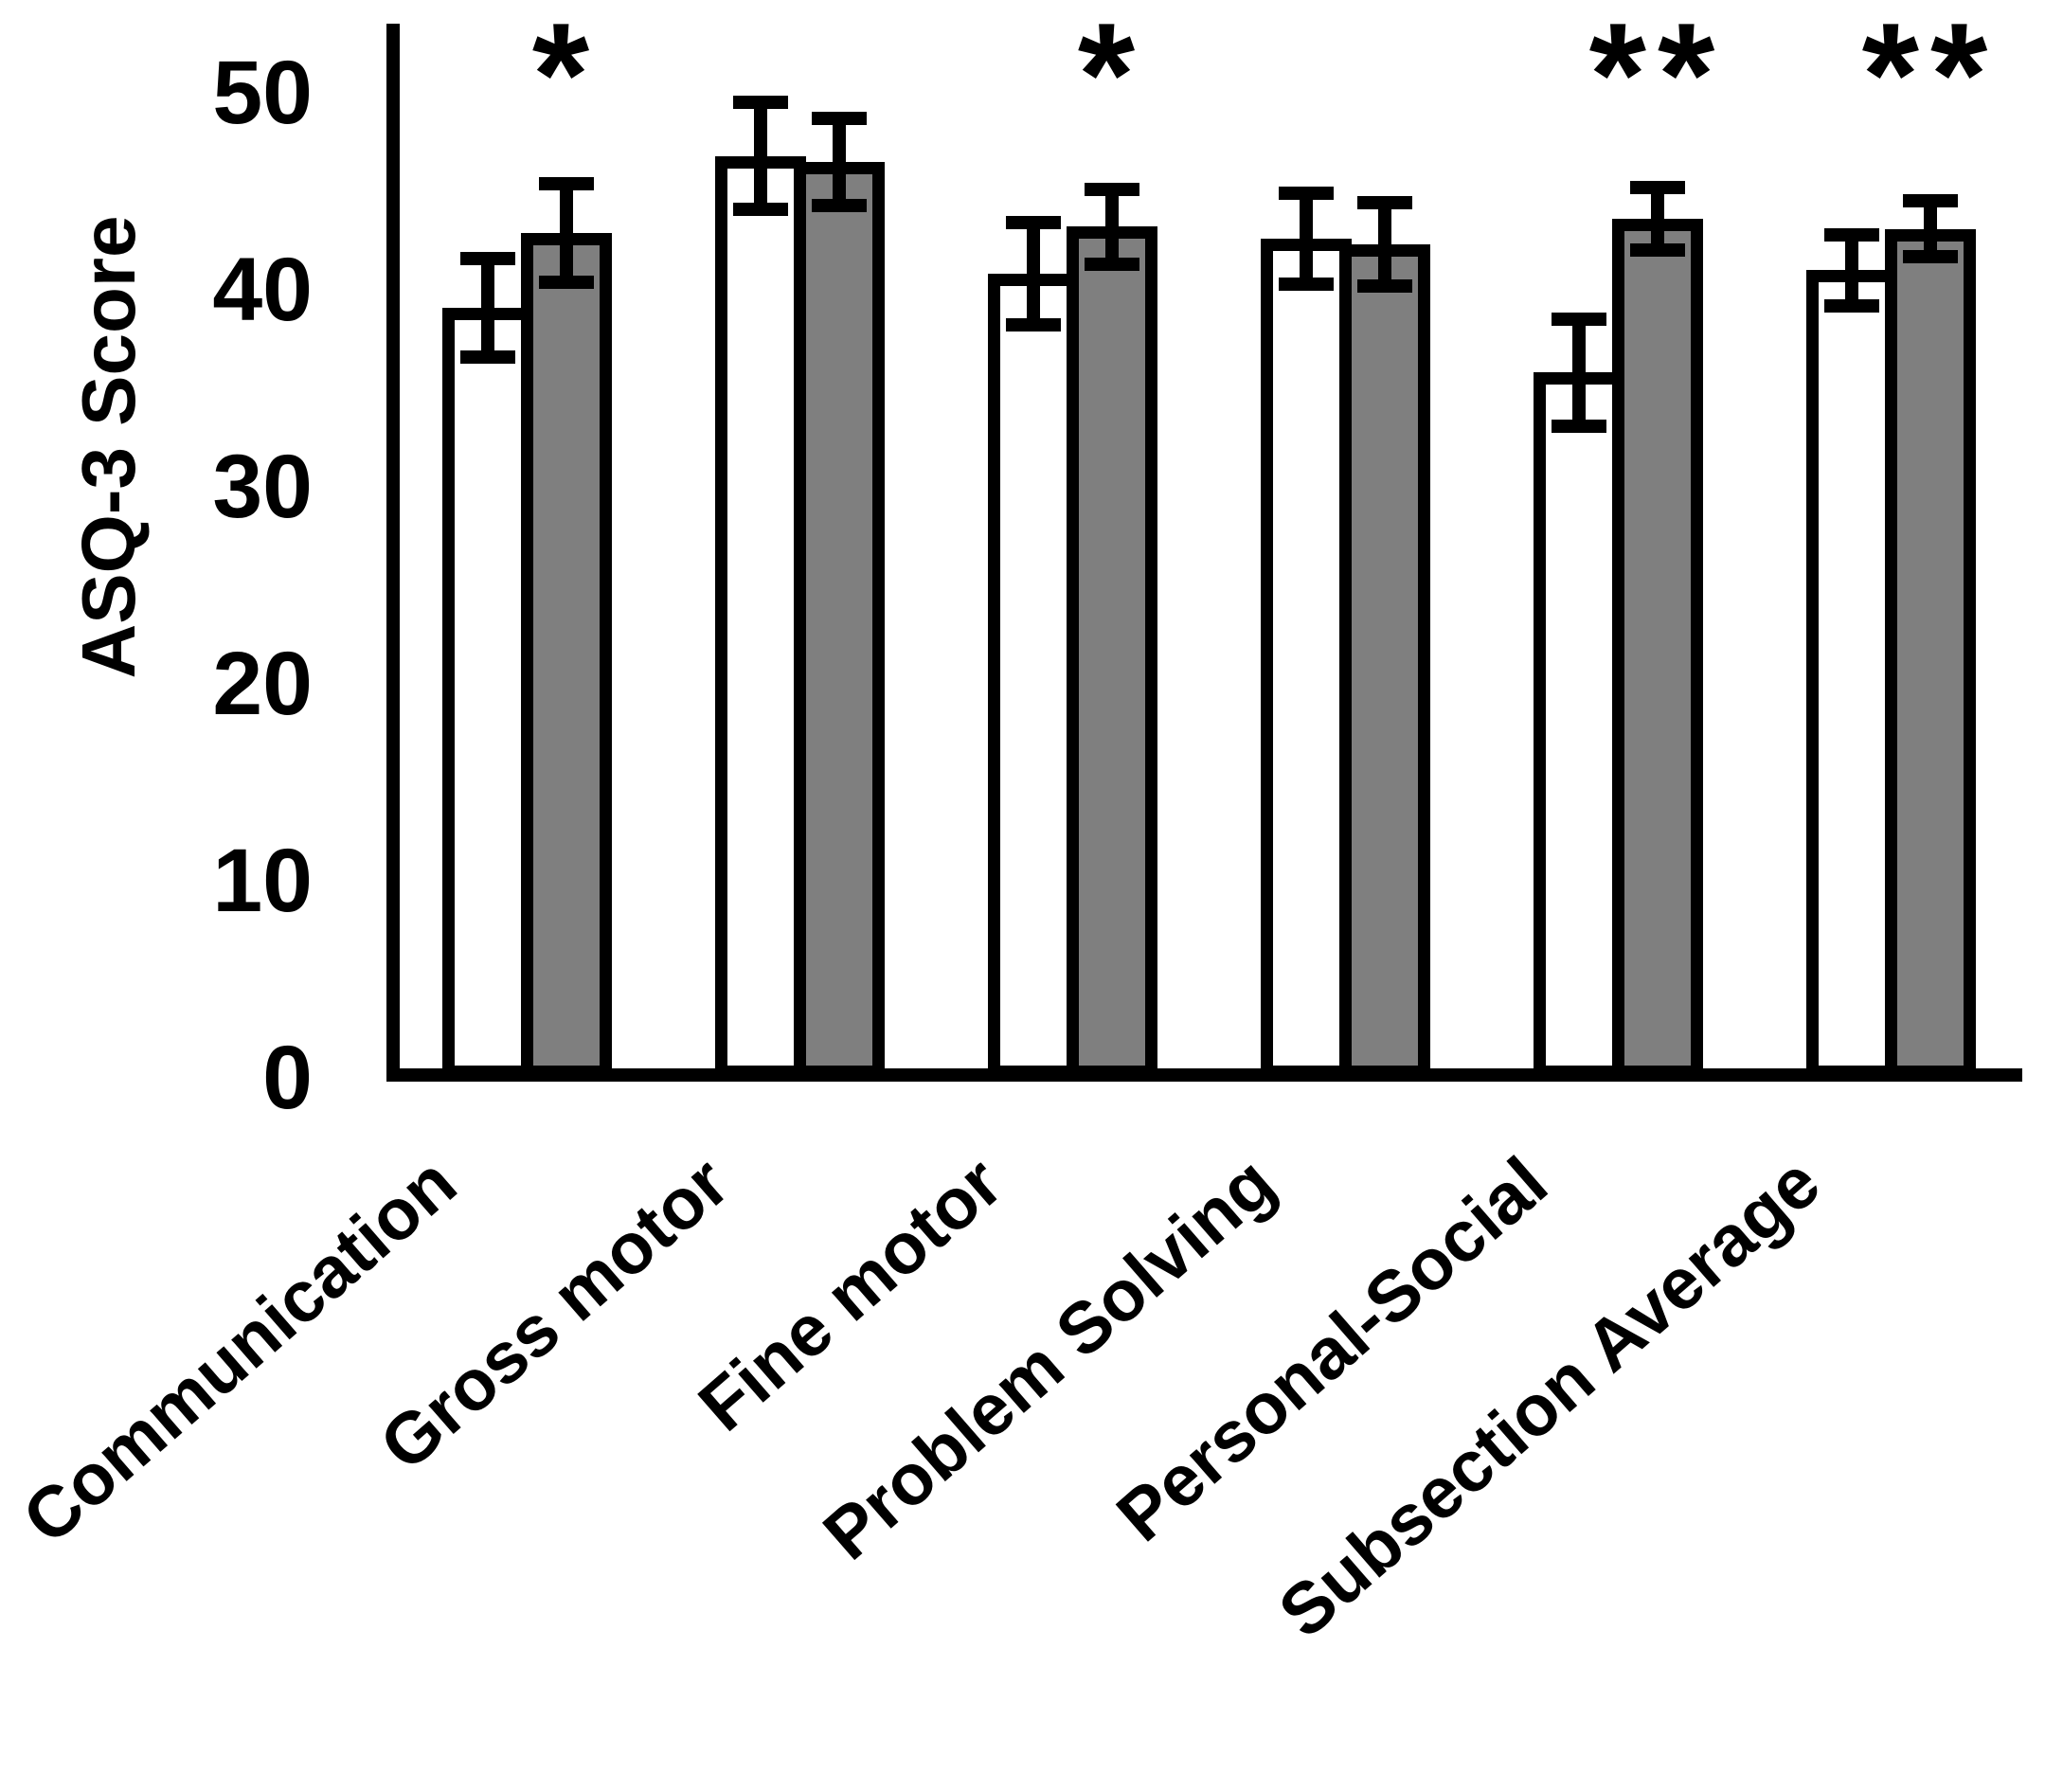  I want to click on y-tick-label-40: 40, so click(262, 290).